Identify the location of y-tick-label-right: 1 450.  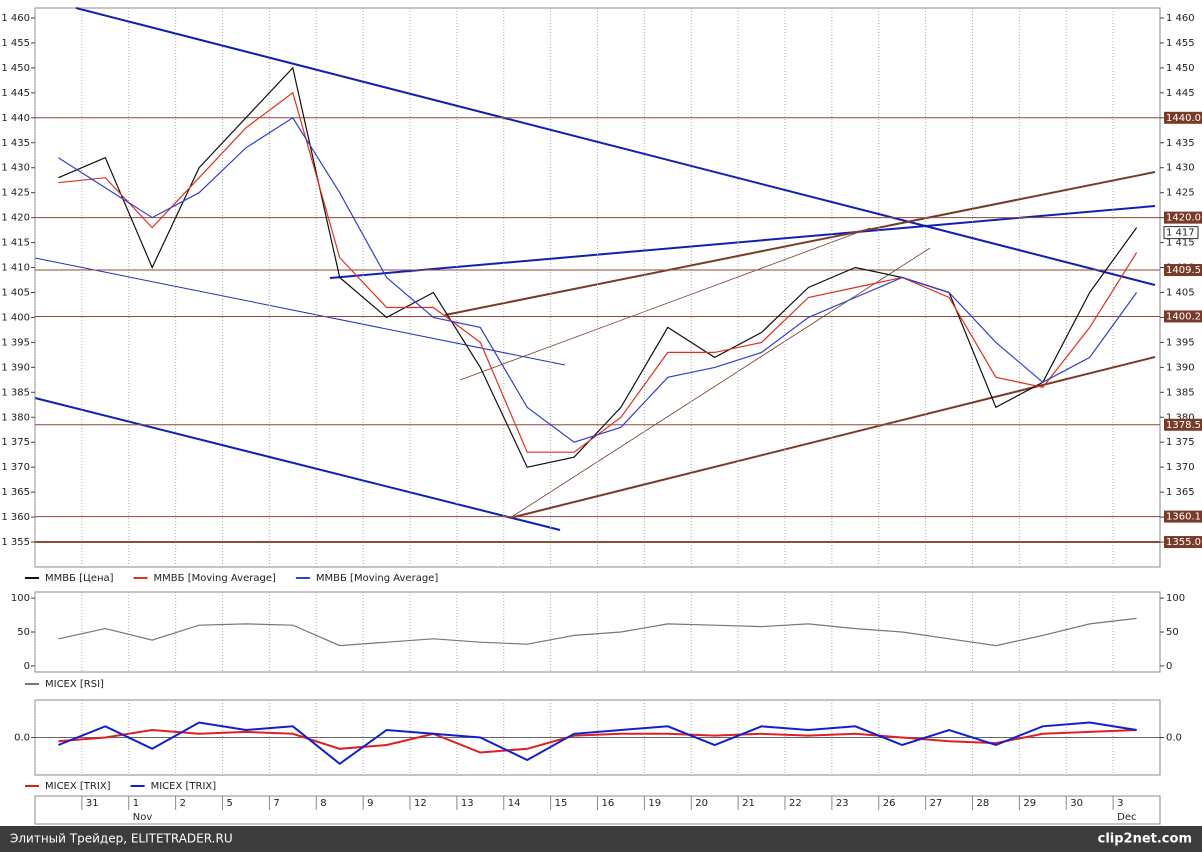
(1180, 68).